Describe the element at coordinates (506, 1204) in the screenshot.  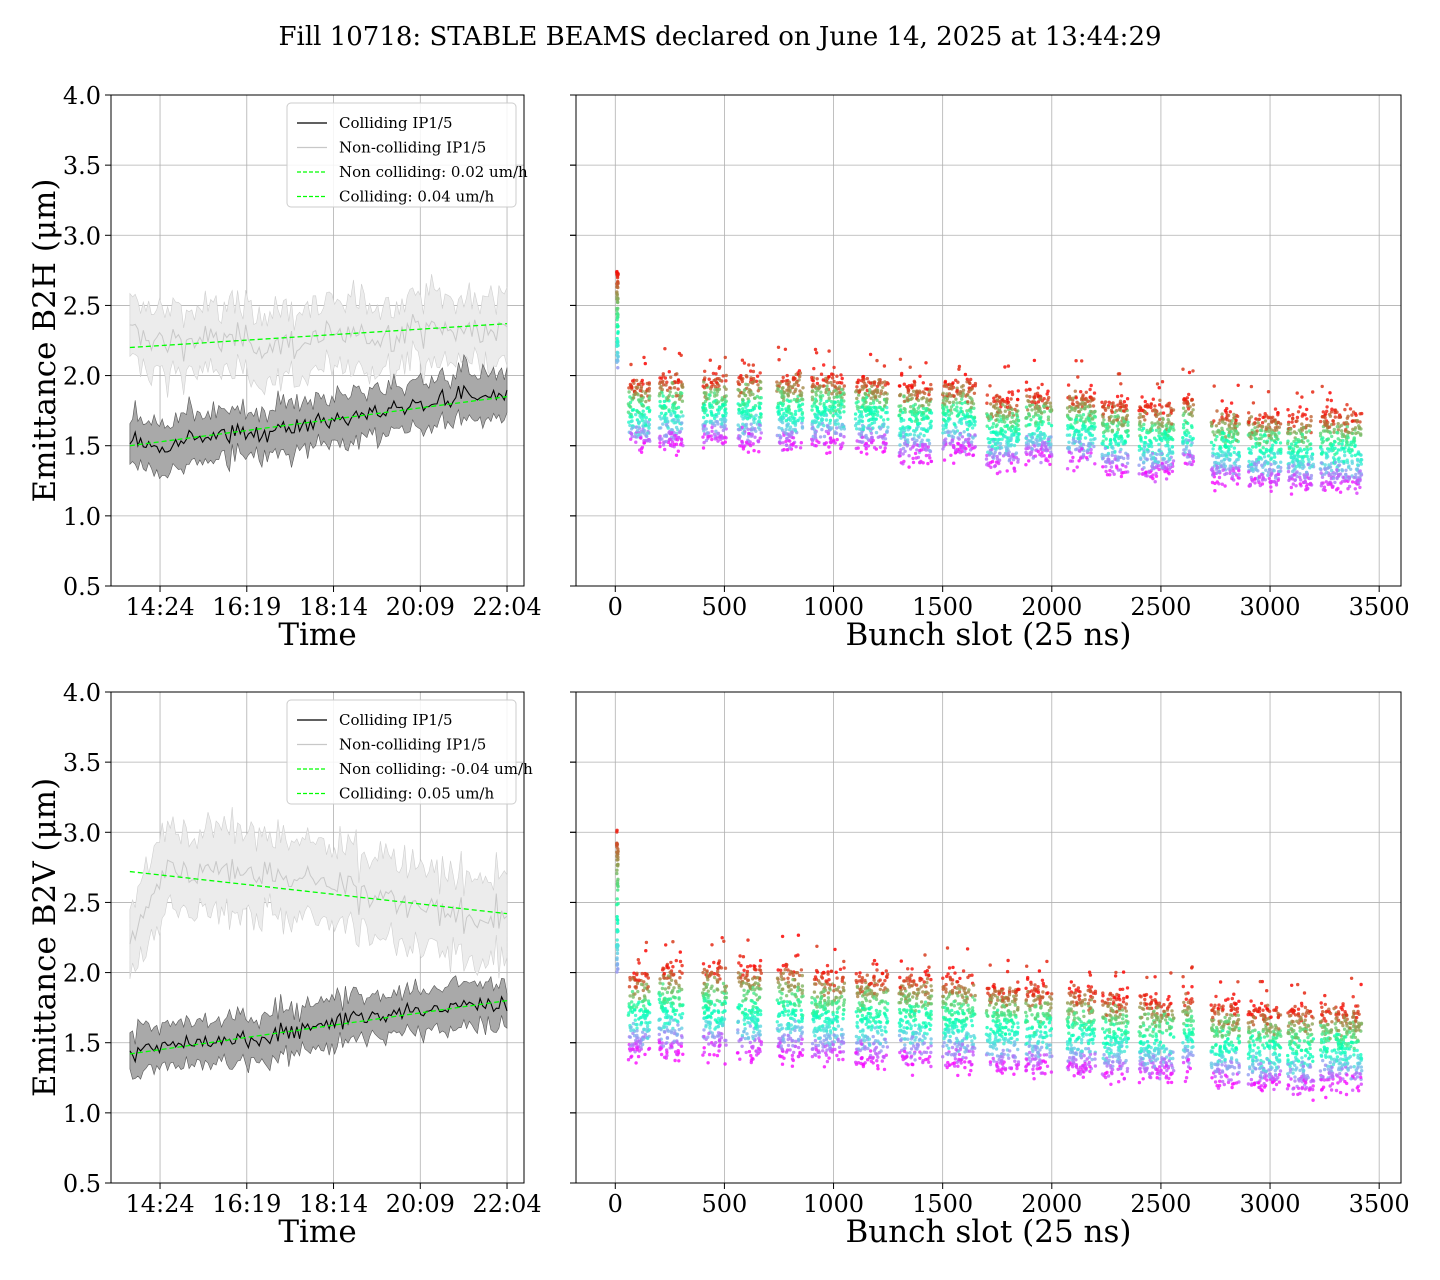
I see `x-tick-label: 22:04` at that location.